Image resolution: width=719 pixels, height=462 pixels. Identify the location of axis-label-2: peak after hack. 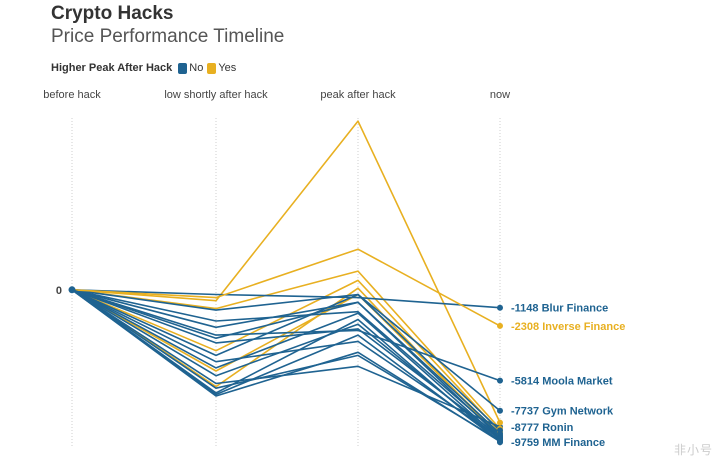
(358, 95).